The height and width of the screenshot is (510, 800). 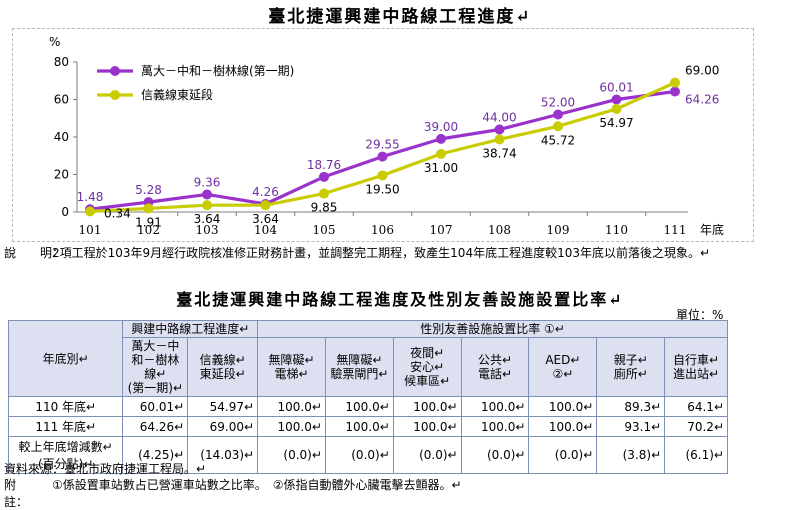 I want to click on row-label: 111 年底↵, so click(x=65, y=426).